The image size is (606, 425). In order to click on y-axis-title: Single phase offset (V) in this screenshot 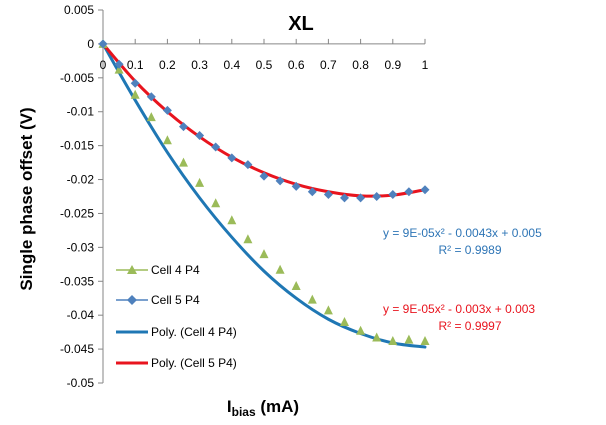, I will do `click(26, 198)`.